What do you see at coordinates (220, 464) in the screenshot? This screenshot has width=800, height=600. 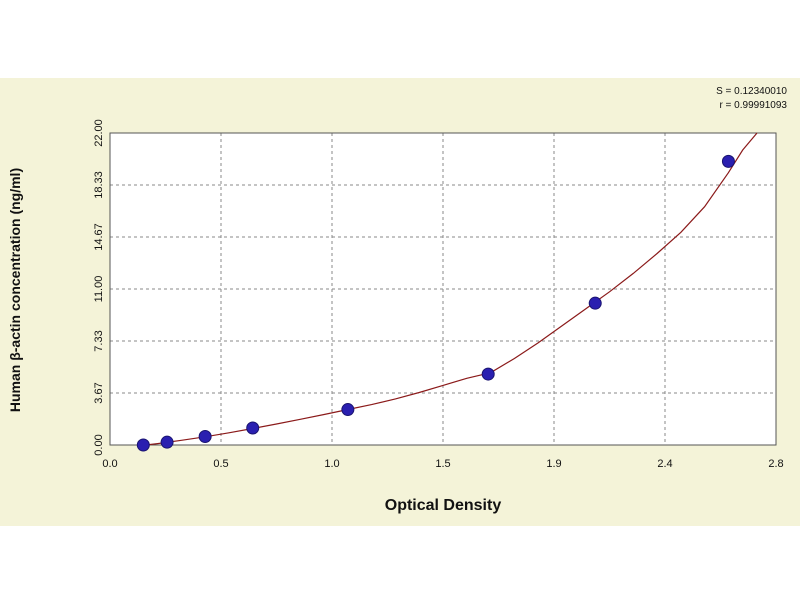 I see `x-tick-label: 0.5` at bounding box center [220, 464].